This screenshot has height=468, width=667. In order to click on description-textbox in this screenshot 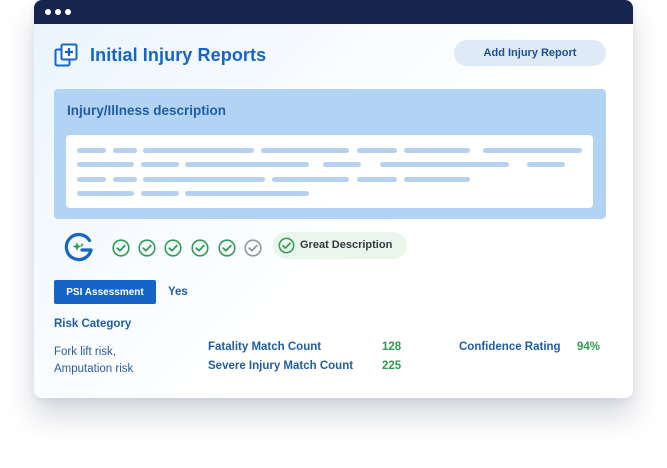, I will do `click(329, 171)`.